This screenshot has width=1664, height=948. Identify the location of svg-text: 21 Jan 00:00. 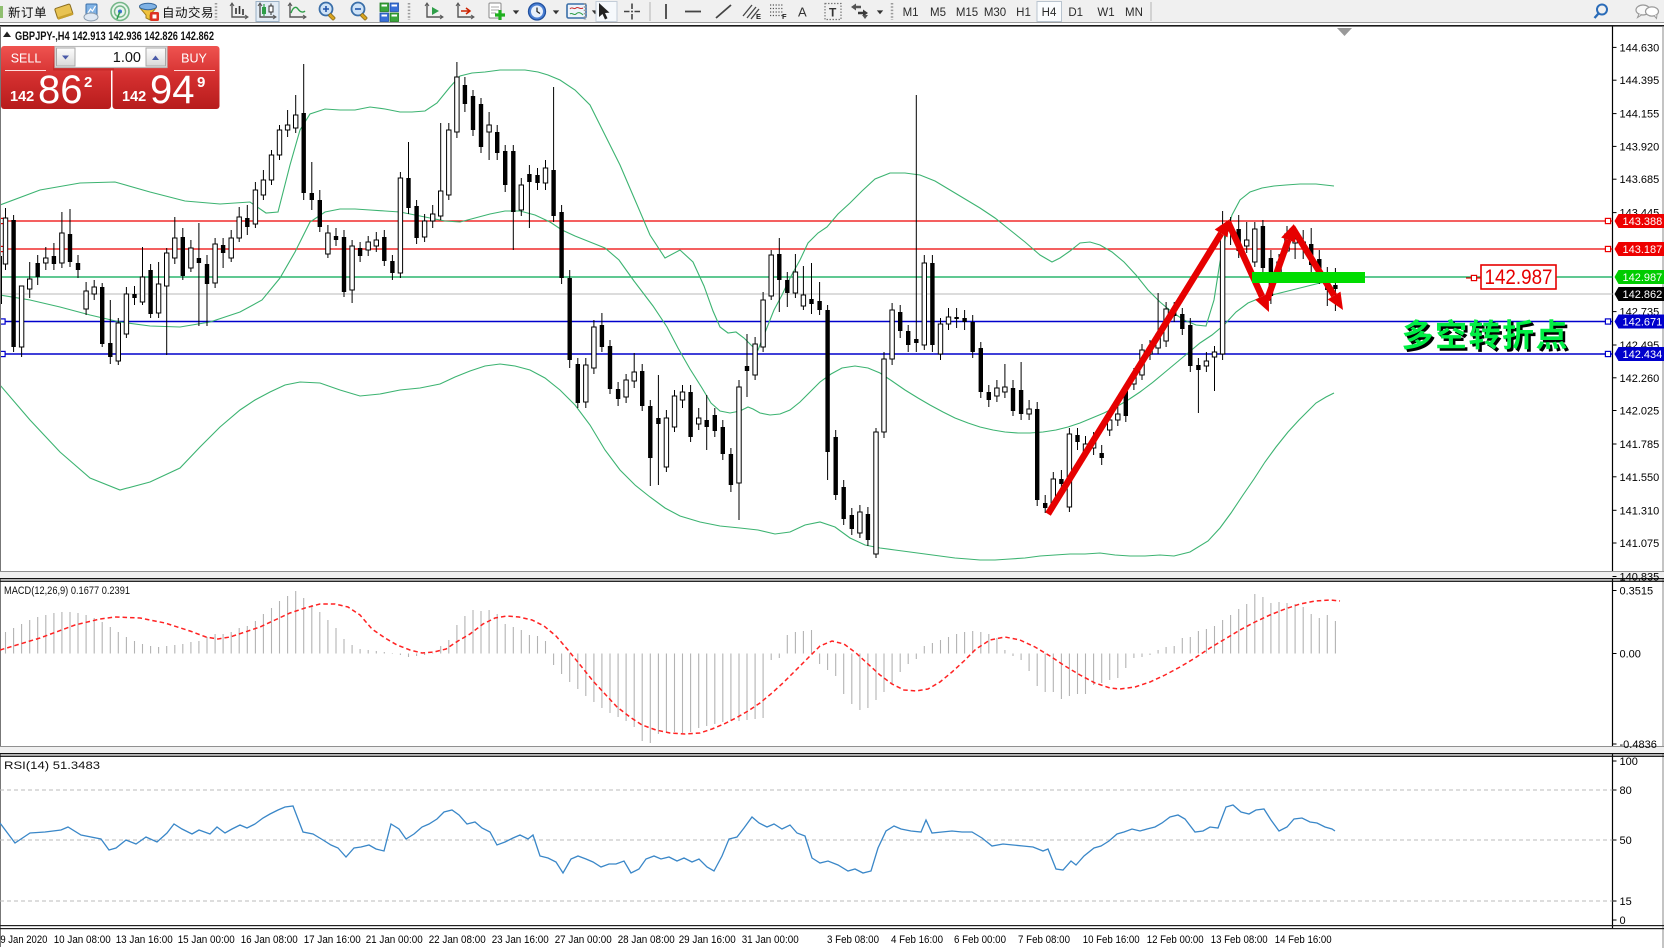
(394, 940).